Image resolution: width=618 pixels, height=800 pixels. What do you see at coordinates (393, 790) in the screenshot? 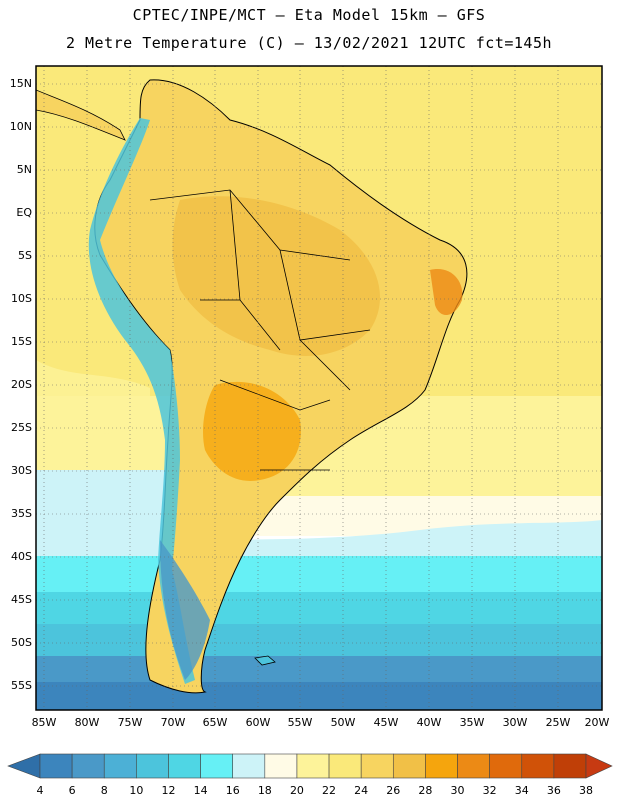
I see `colorbar-tick-label: 26` at bounding box center [393, 790].